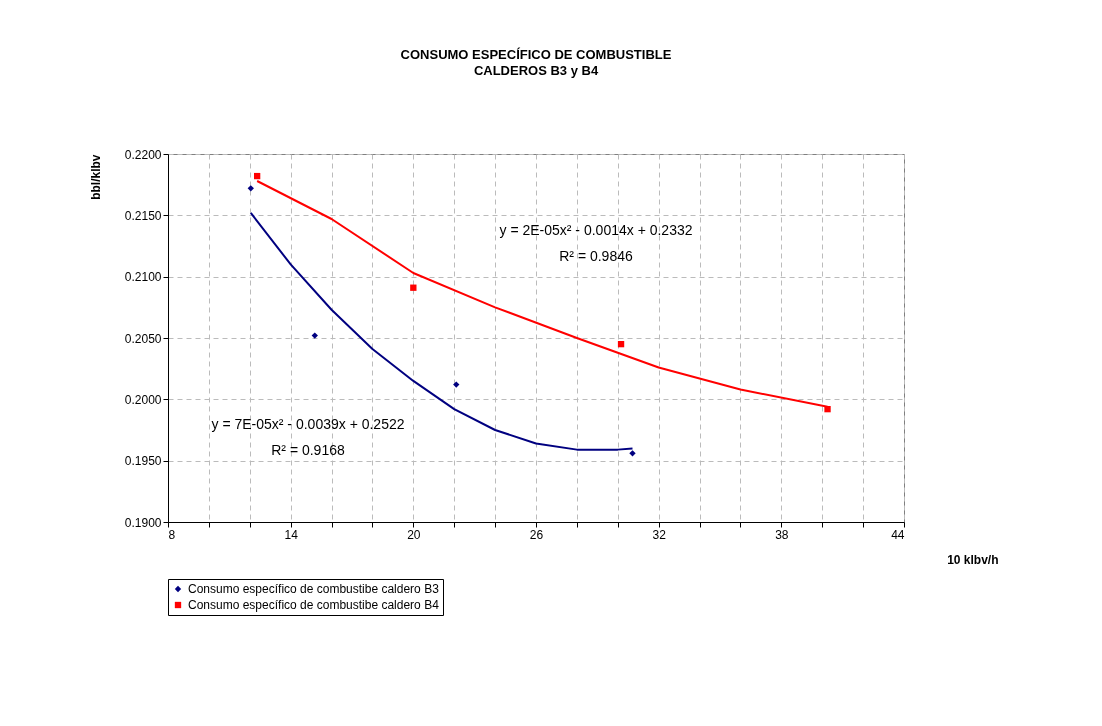  I want to click on x-tick-label: 8, so click(172, 534).